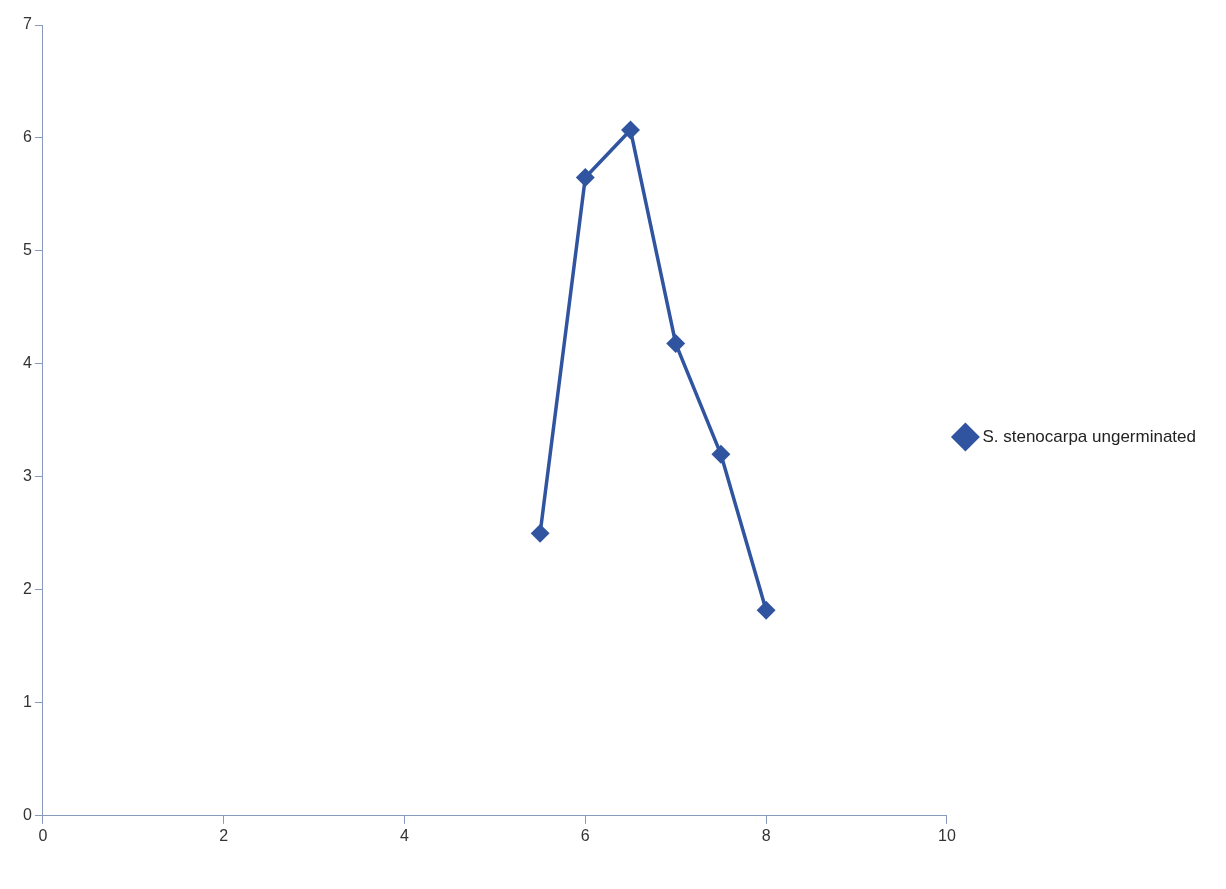 The height and width of the screenshot is (889, 1226). Describe the element at coordinates (27, 815) in the screenshot. I see `y-tick-label: 0` at that location.